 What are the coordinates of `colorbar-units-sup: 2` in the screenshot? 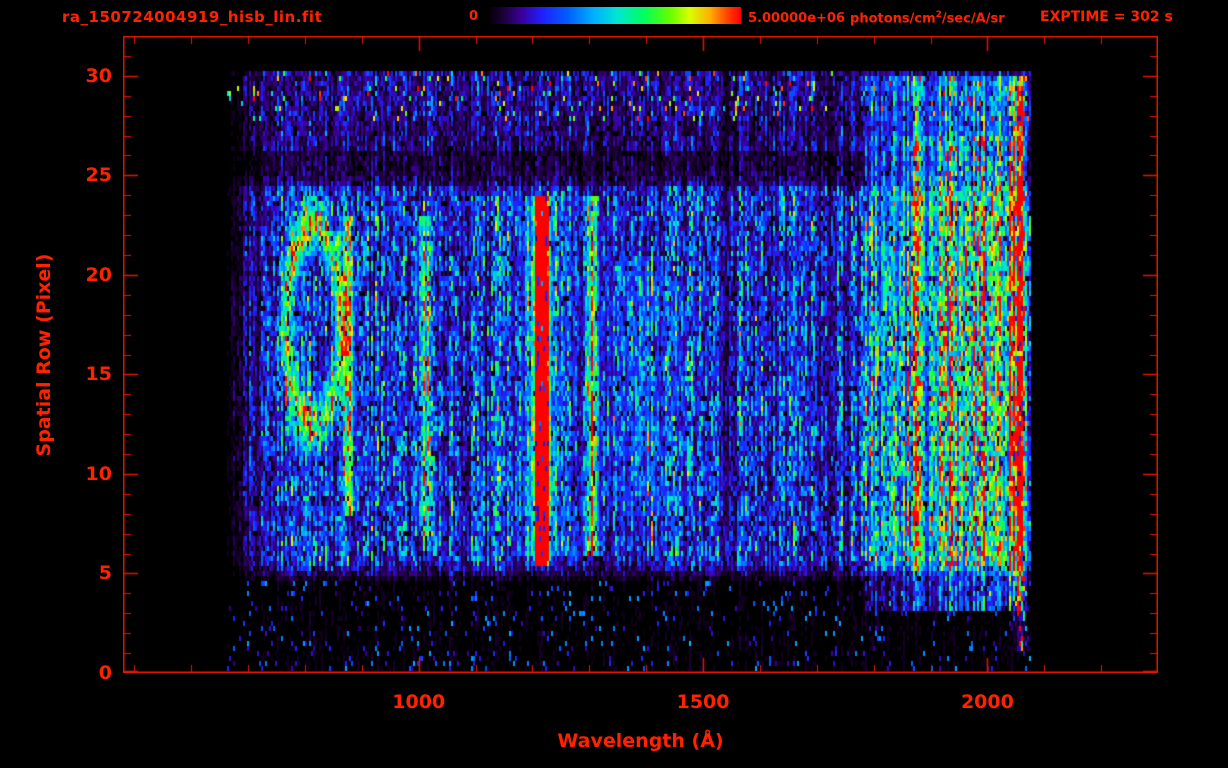 It's located at (938, 15).